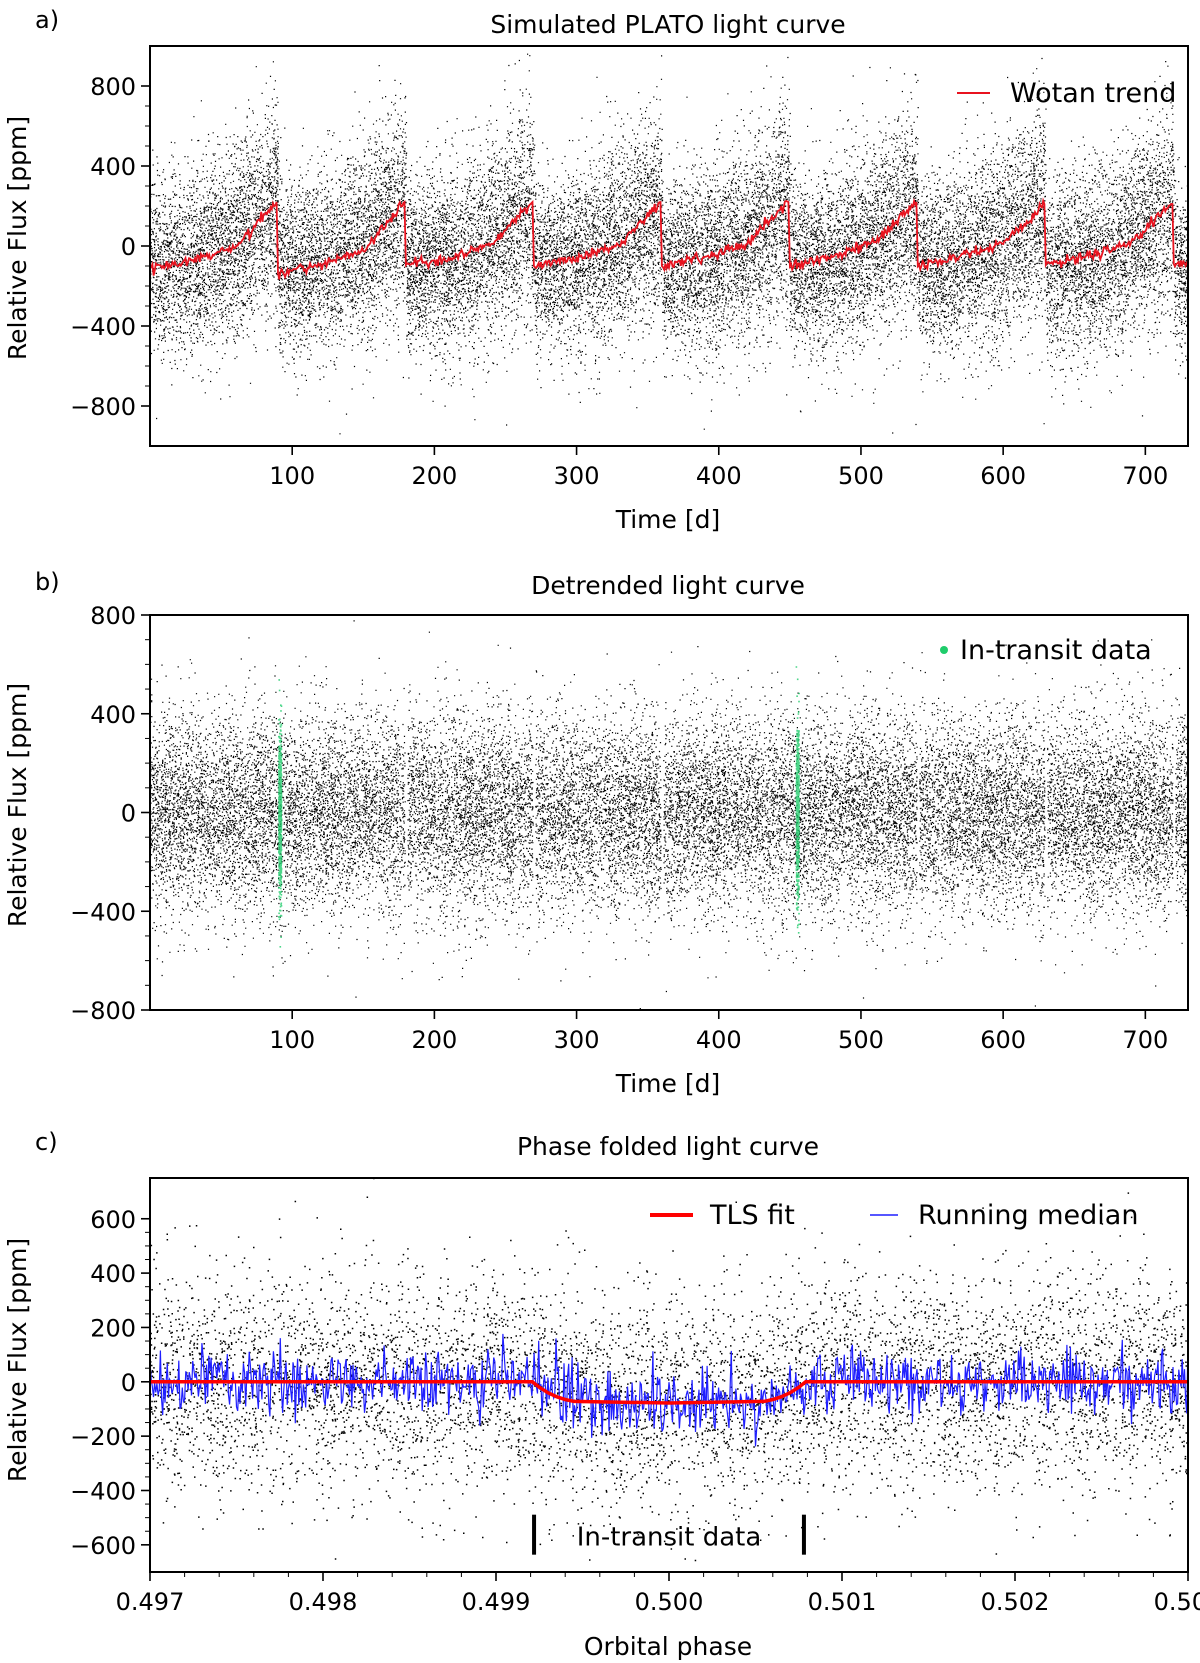  What do you see at coordinates (47, 20) in the screenshot?
I see `panel-a-label: a)` at bounding box center [47, 20].